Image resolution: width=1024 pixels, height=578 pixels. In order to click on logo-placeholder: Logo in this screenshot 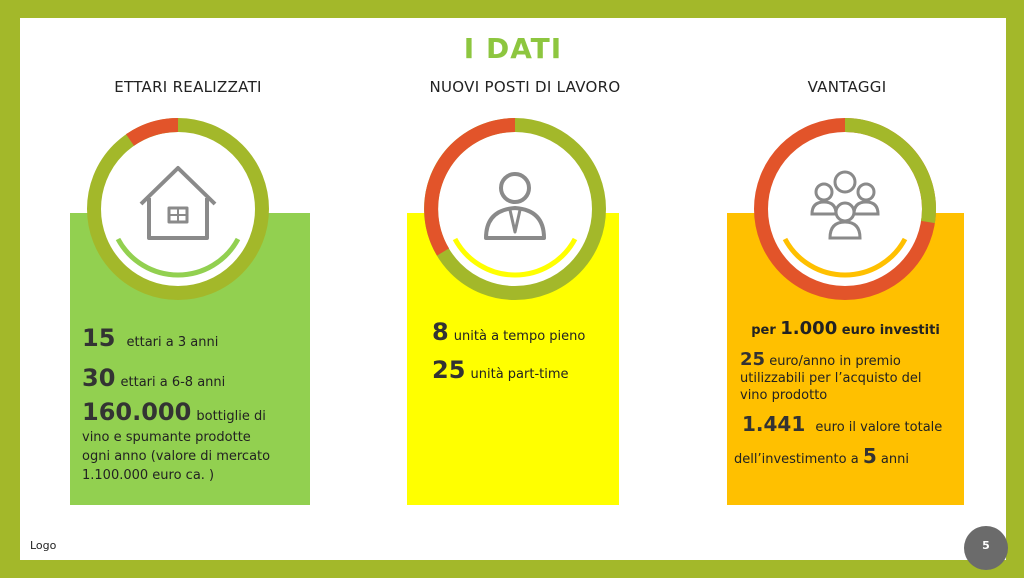, I will do `click(43, 545)`.